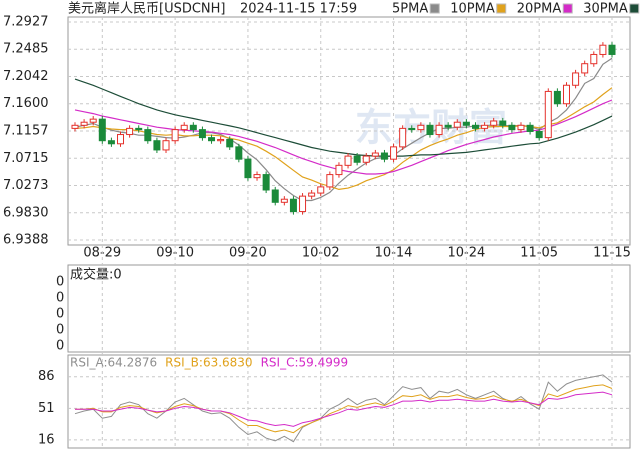 The height and width of the screenshot is (449, 640). What do you see at coordinates (46, 408) in the screenshot?
I see `y-tick-label: 51` at bounding box center [46, 408].